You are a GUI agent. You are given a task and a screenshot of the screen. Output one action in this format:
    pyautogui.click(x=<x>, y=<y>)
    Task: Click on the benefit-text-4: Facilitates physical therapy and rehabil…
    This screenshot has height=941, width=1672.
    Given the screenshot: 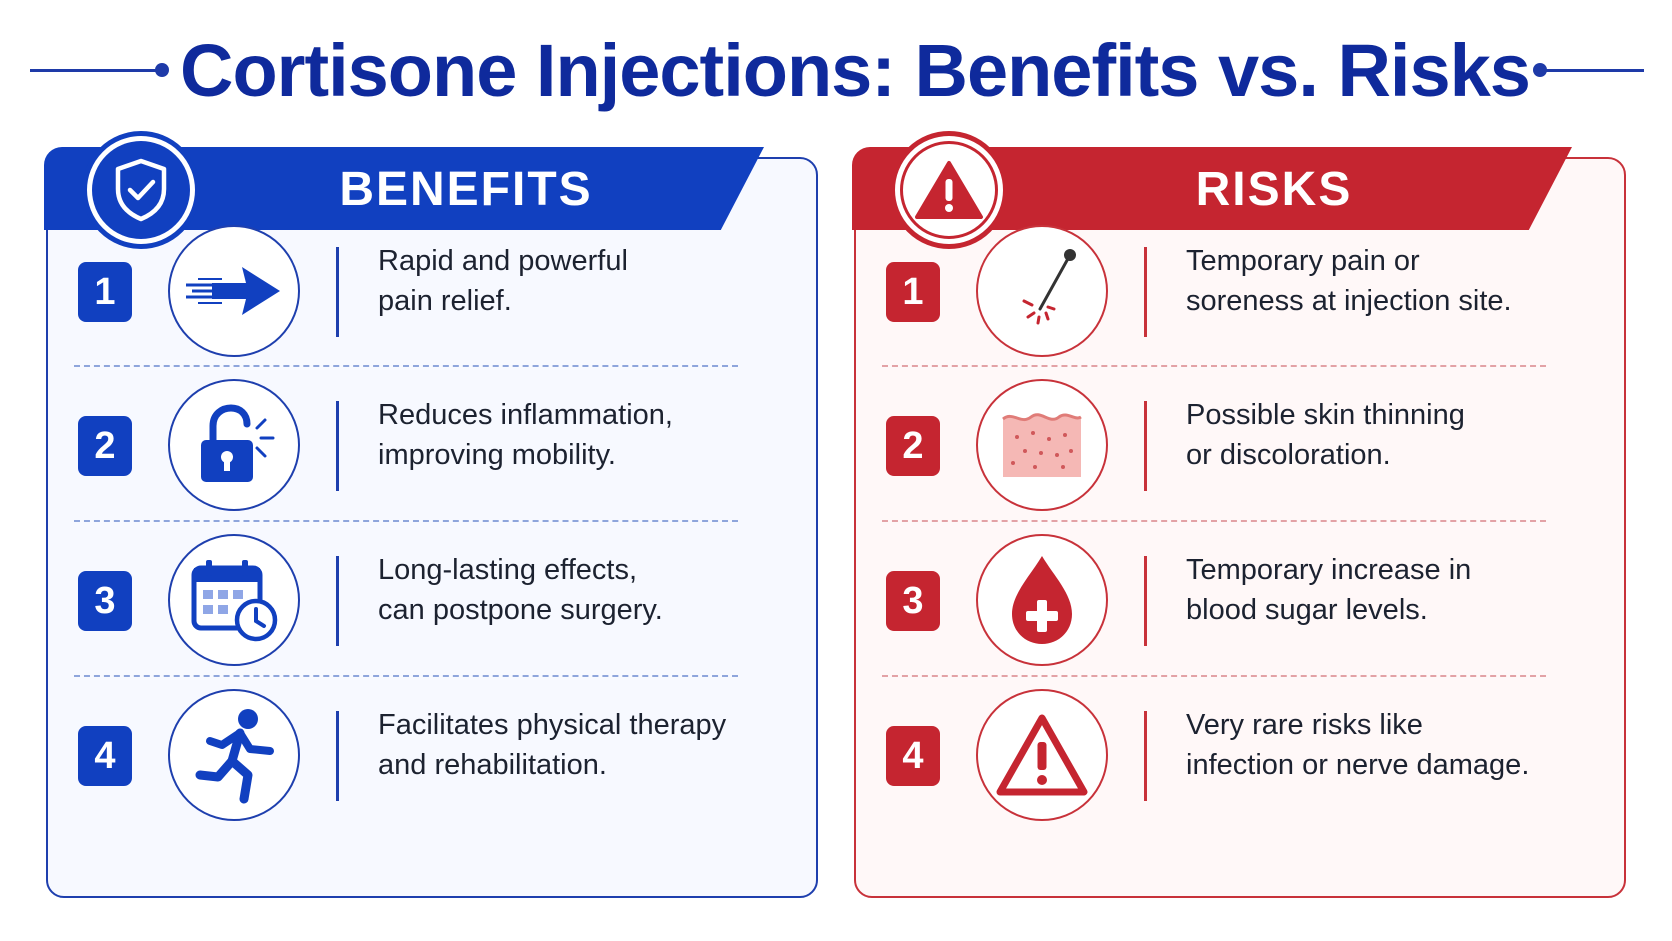 What is the action you would take?
    pyautogui.click(x=593, y=745)
    